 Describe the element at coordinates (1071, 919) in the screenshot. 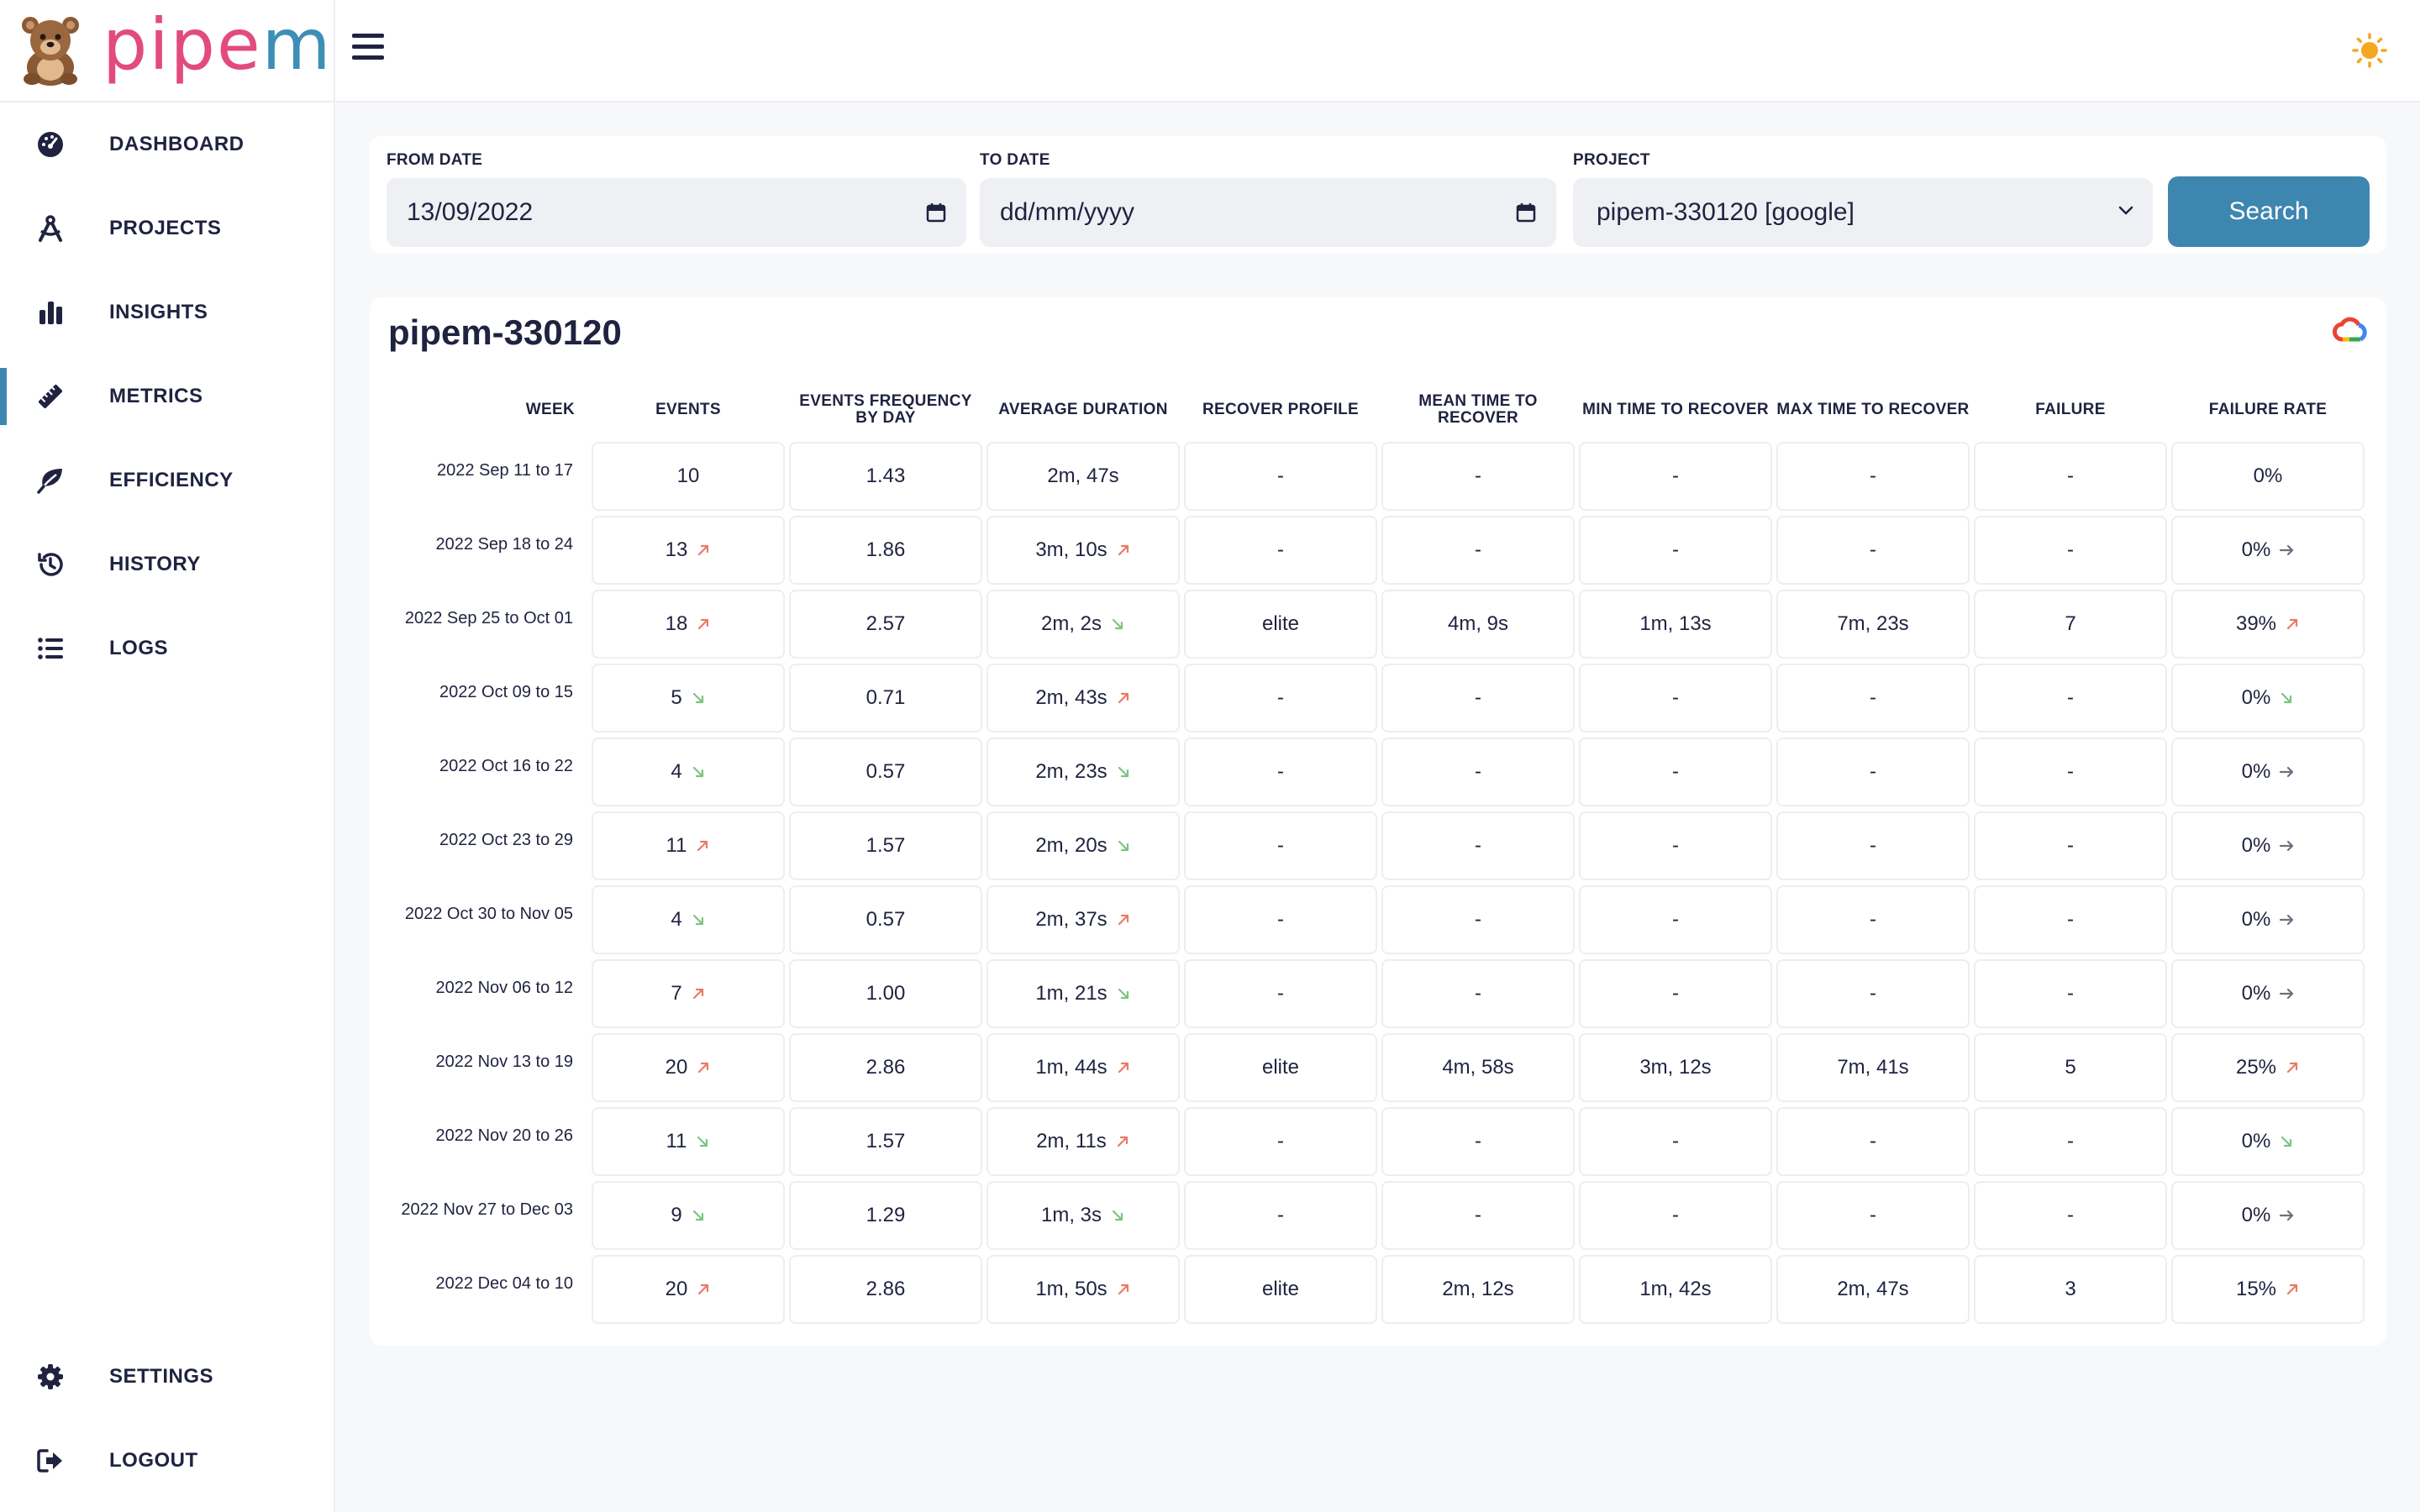

I see `average-duration-cell-value: 2m, 37s` at that location.